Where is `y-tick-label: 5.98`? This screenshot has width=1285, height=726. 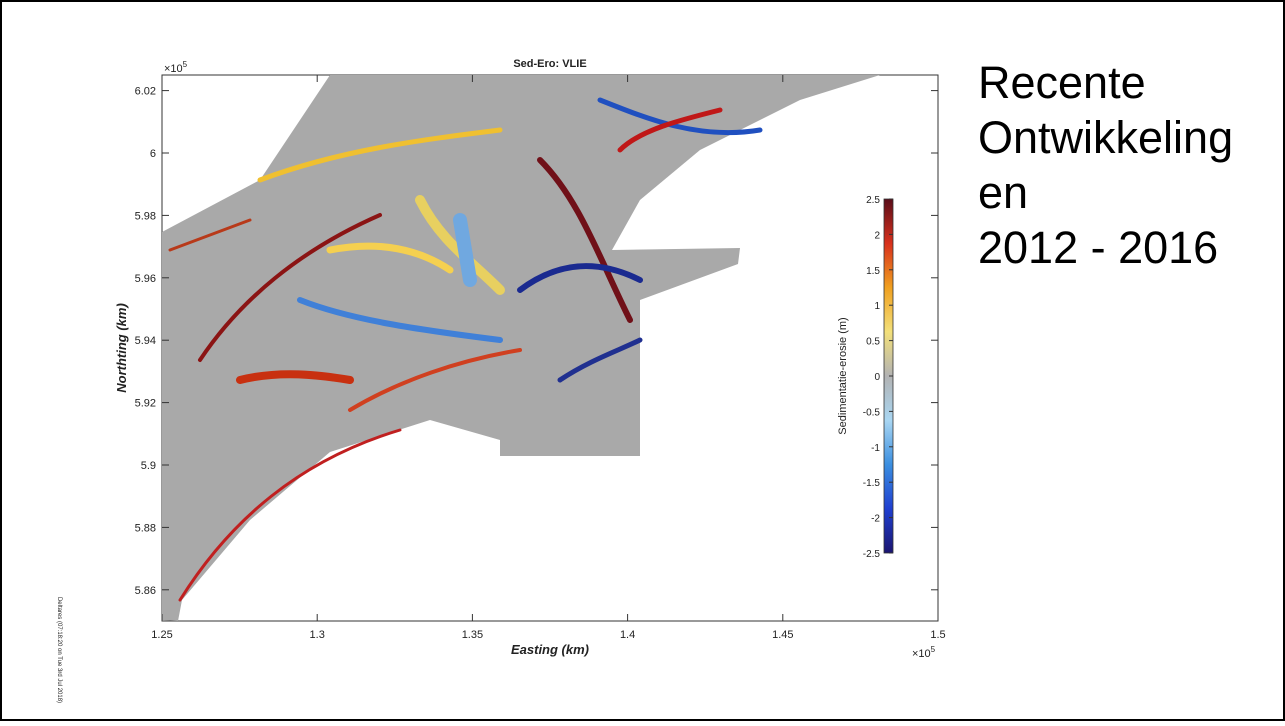
y-tick-label: 5.98 is located at coordinates (145, 216).